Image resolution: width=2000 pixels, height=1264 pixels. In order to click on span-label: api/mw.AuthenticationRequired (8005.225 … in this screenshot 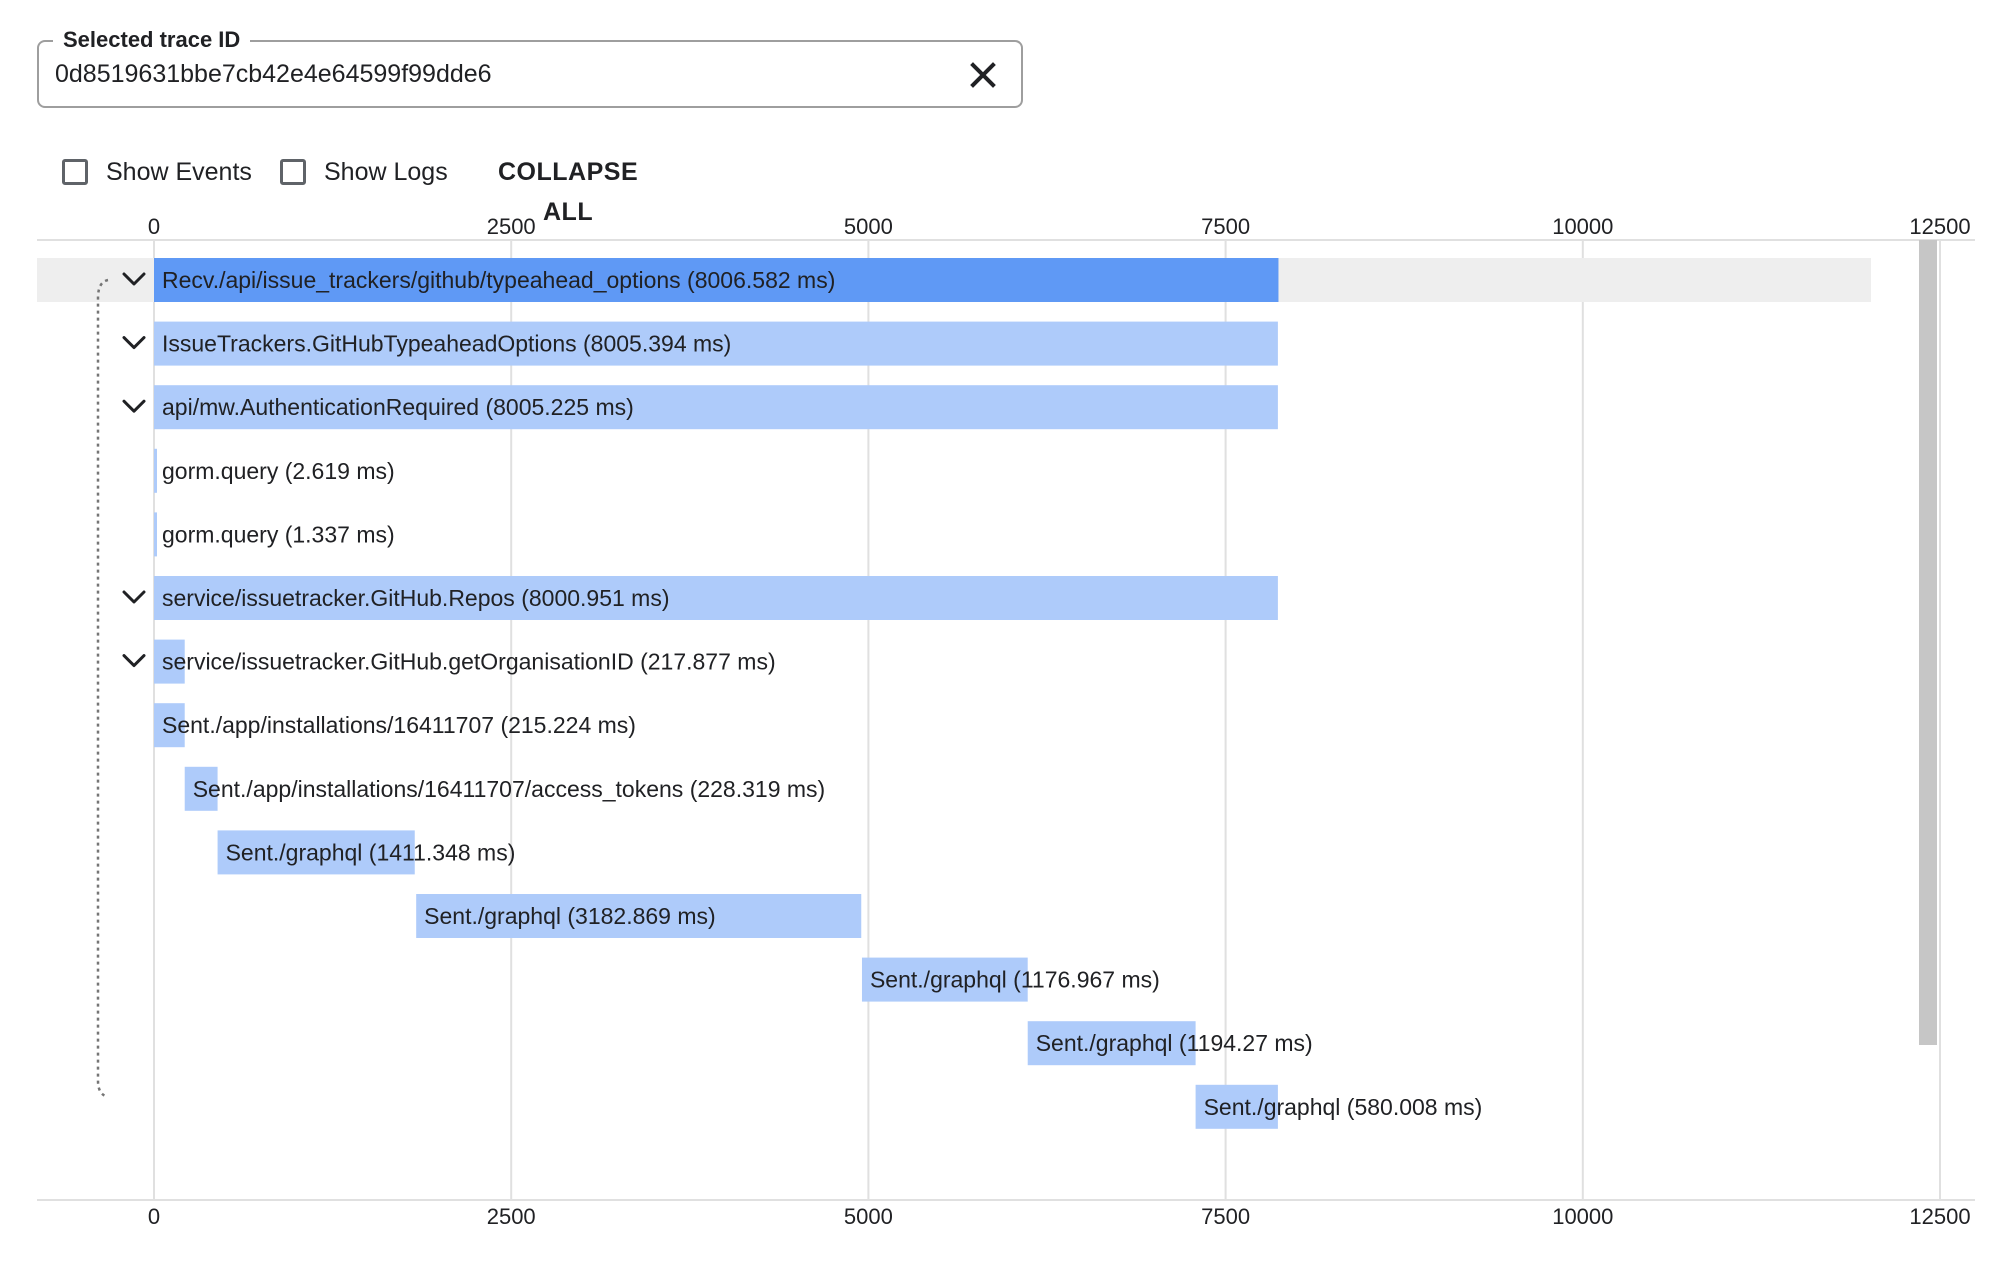, I will do `click(398, 407)`.